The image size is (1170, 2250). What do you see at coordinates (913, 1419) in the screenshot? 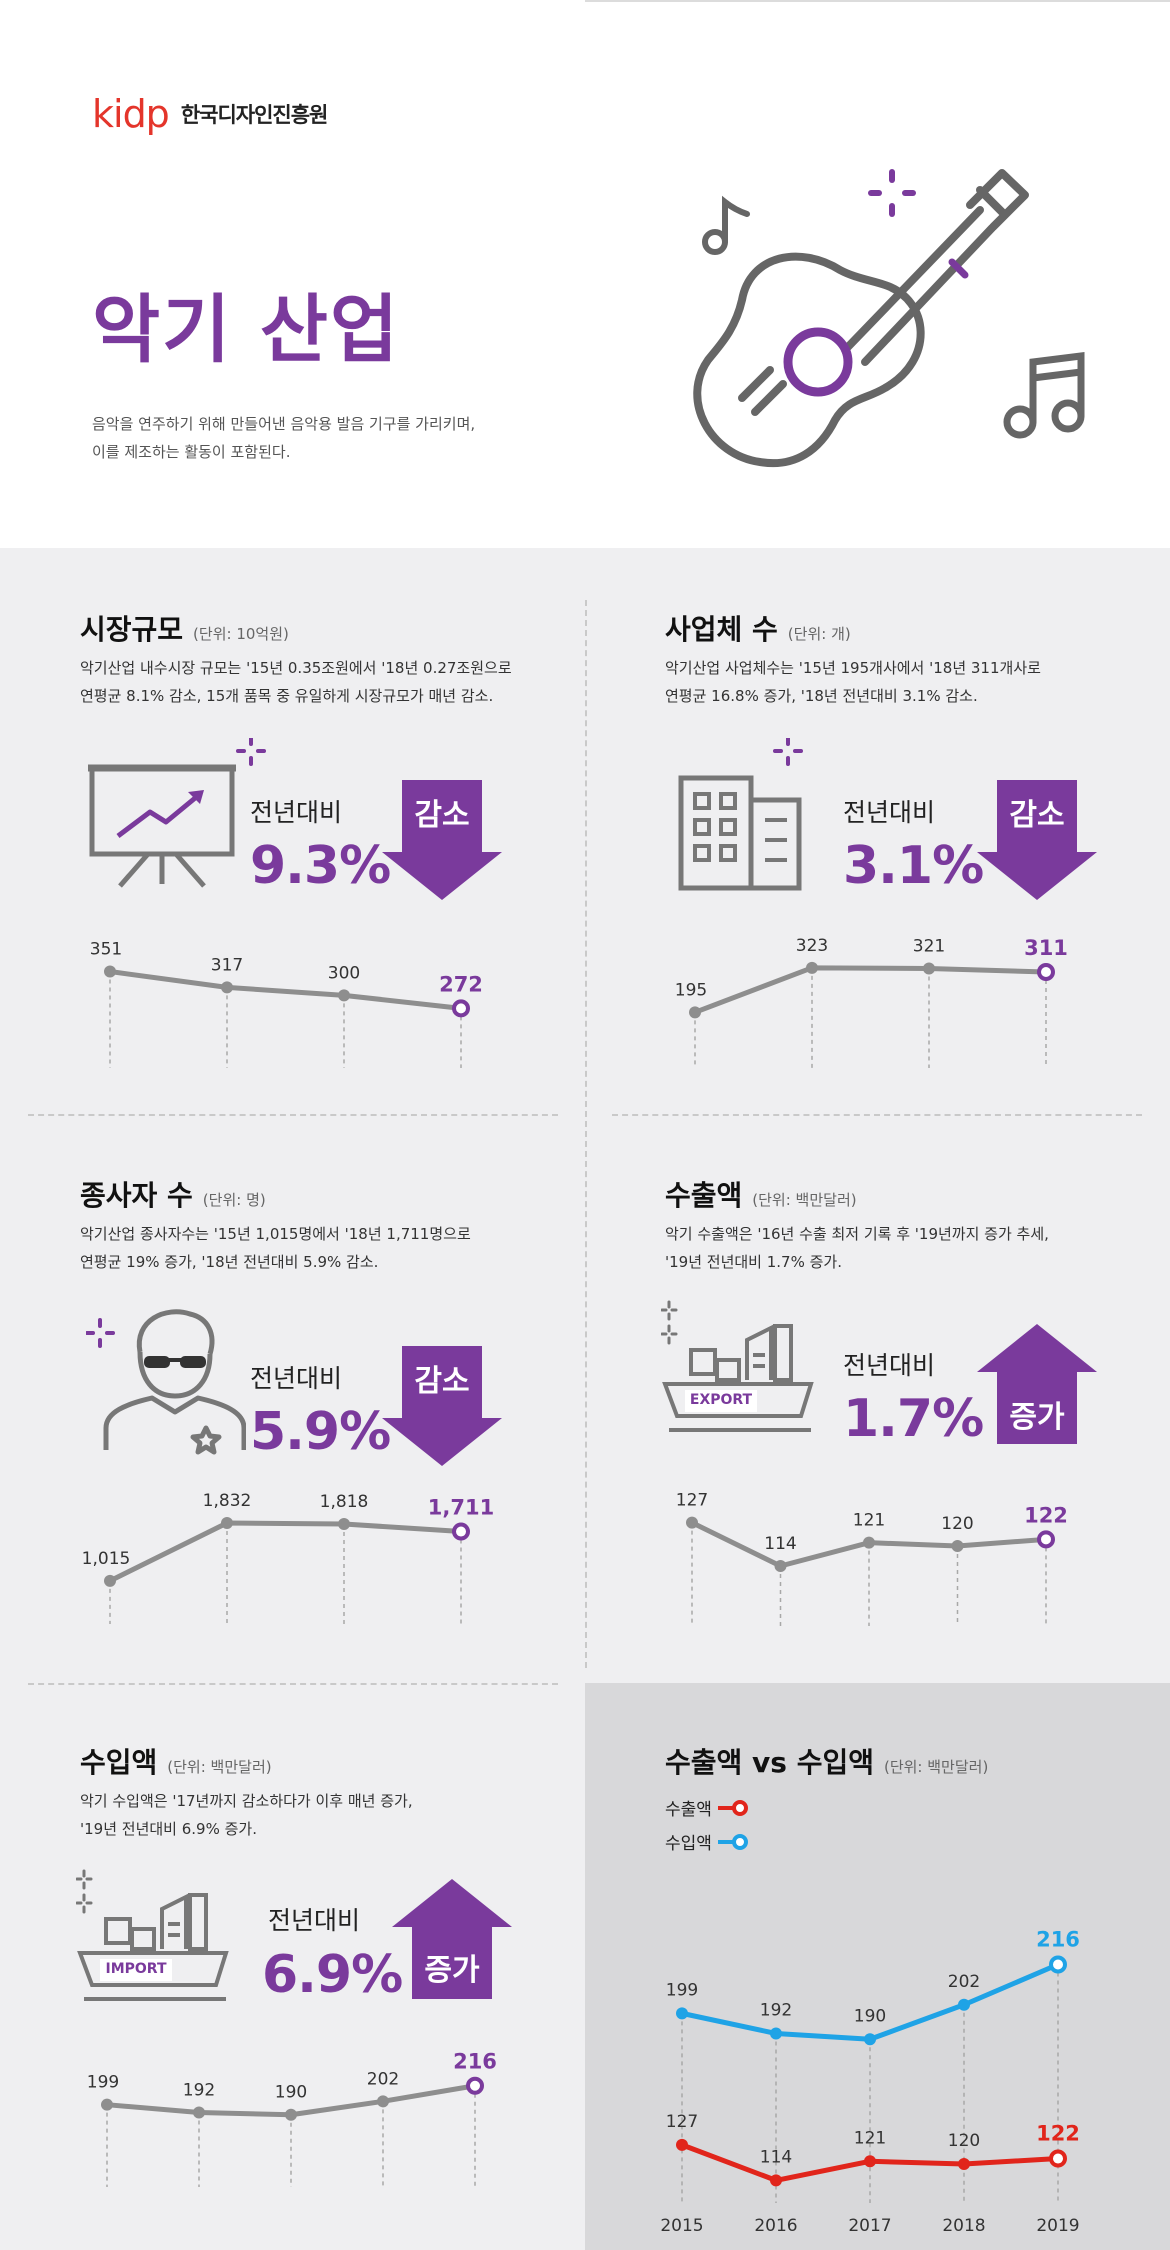
I see `yoy-value: 1.7%` at bounding box center [913, 1419].